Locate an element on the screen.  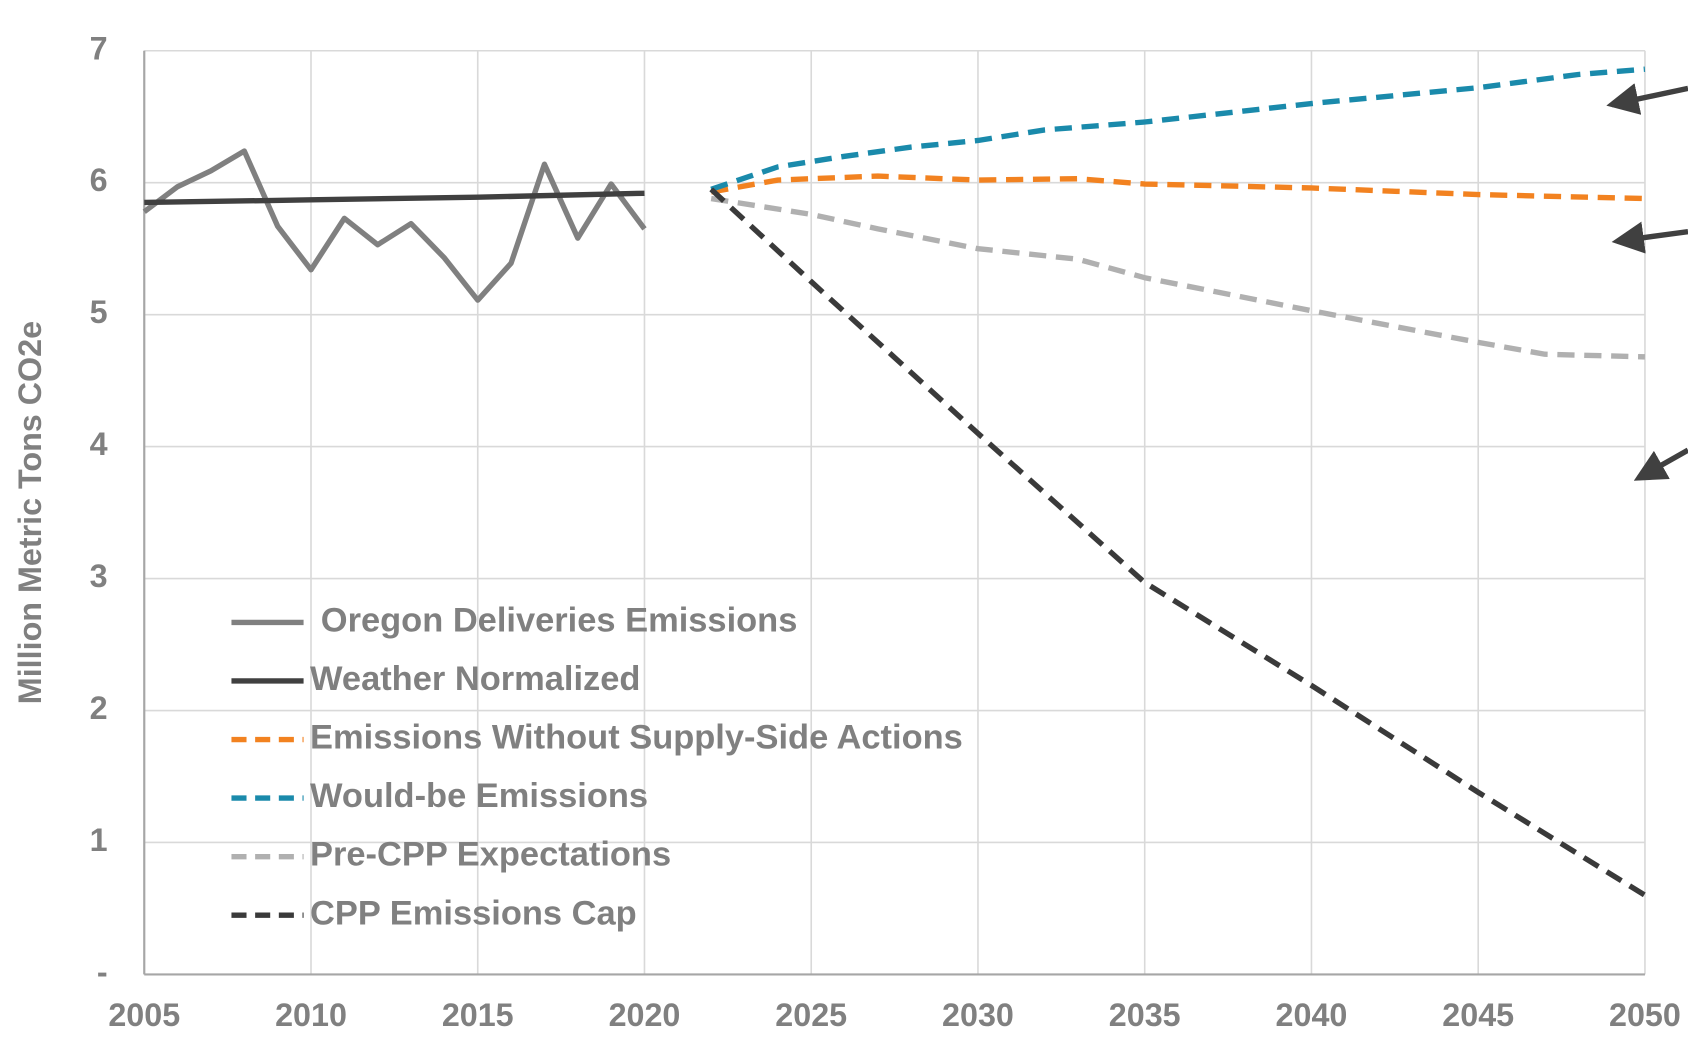
y-tick-label: 3 is located at coordinates (99, 576).